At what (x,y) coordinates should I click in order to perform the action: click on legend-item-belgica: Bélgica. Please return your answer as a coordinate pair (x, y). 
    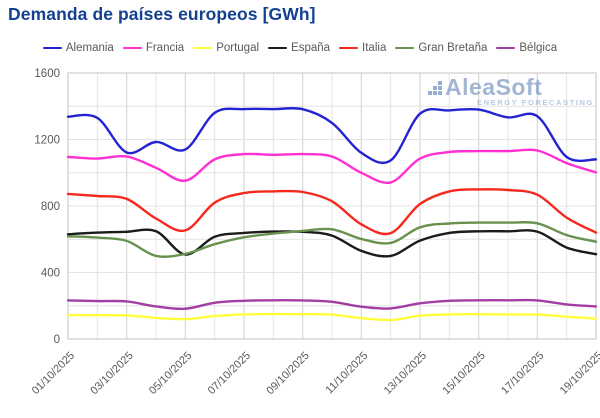
    Looking at the image, I should click on (526, 48).